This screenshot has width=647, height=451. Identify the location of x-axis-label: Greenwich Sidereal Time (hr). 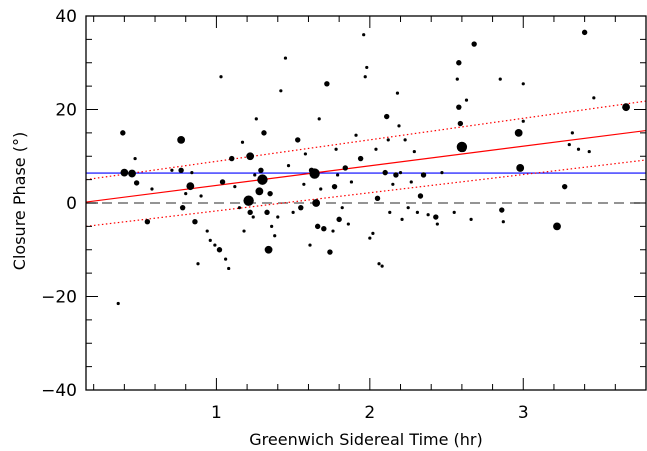
(365, 439).